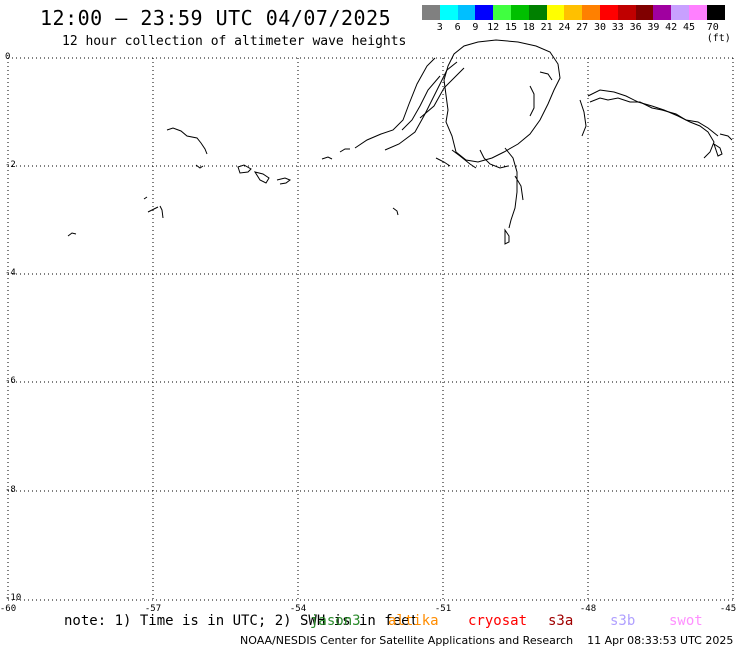  I want to click on scale-label: 27, so click(582, 27).